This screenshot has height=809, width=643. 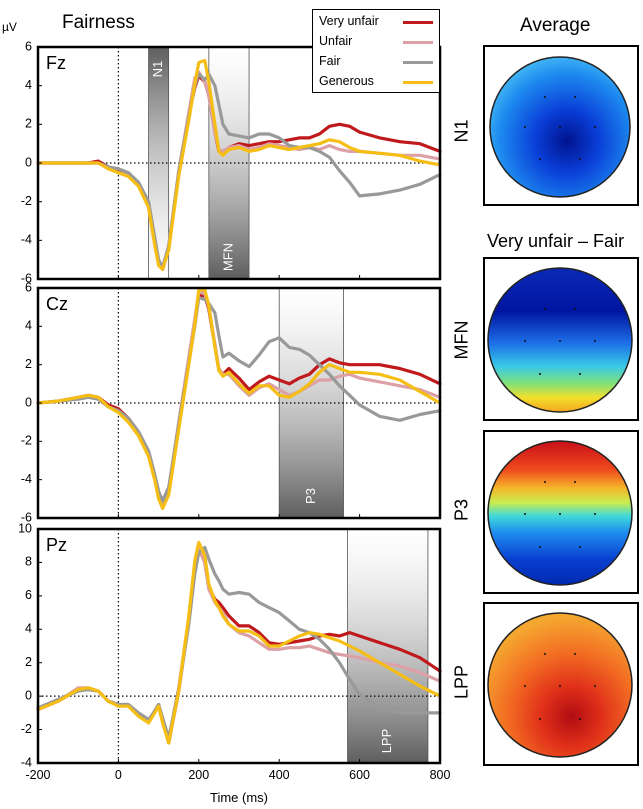 I want to click on topomap-label: MFN, so click(x=461, y=340).